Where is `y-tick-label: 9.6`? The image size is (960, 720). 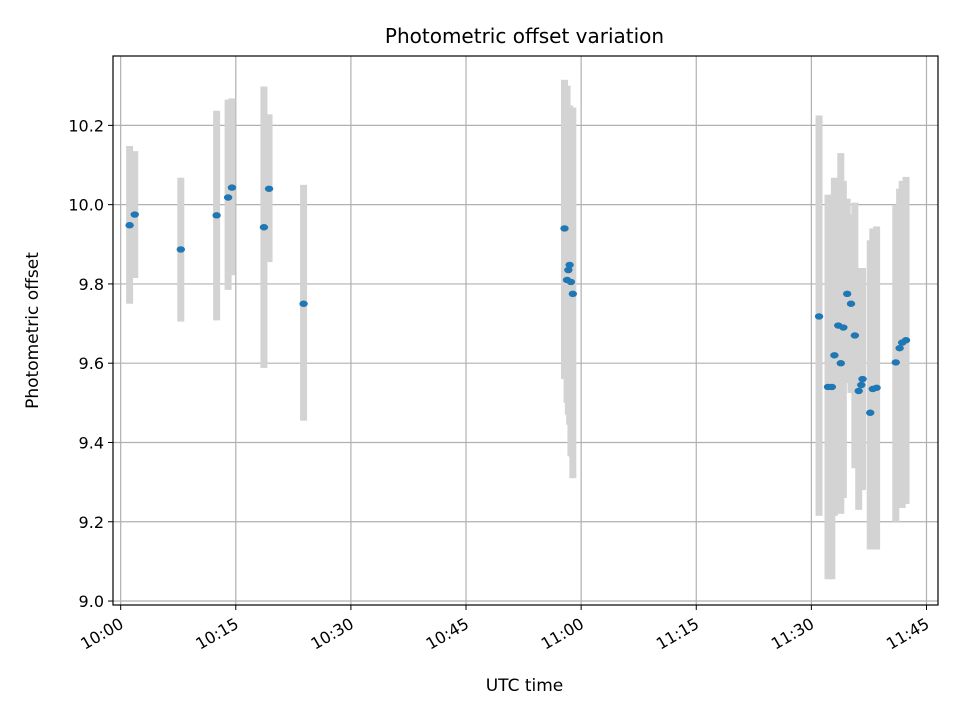 y-tick-label: 9.6 is located at coordinates (91, 363).